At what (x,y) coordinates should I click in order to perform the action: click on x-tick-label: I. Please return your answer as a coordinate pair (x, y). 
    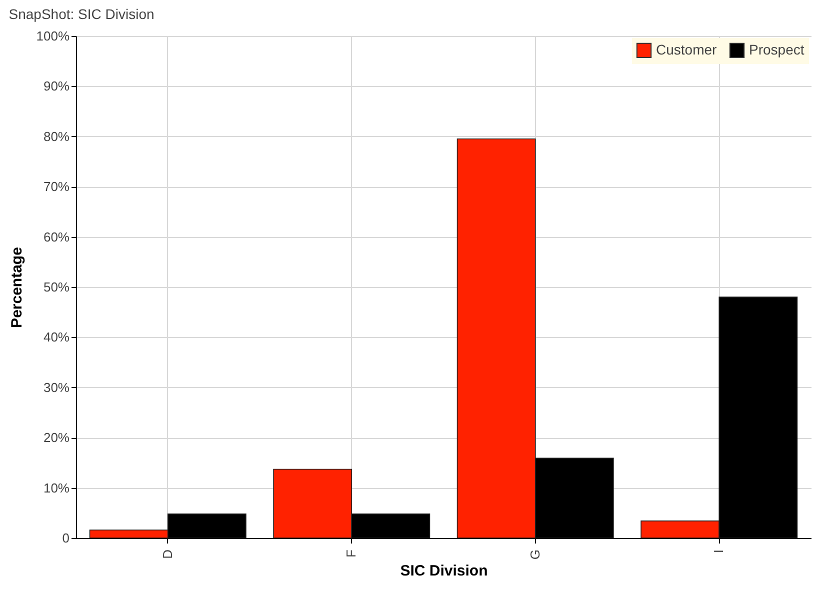
    Looking at the image, I should click on (718, 552).